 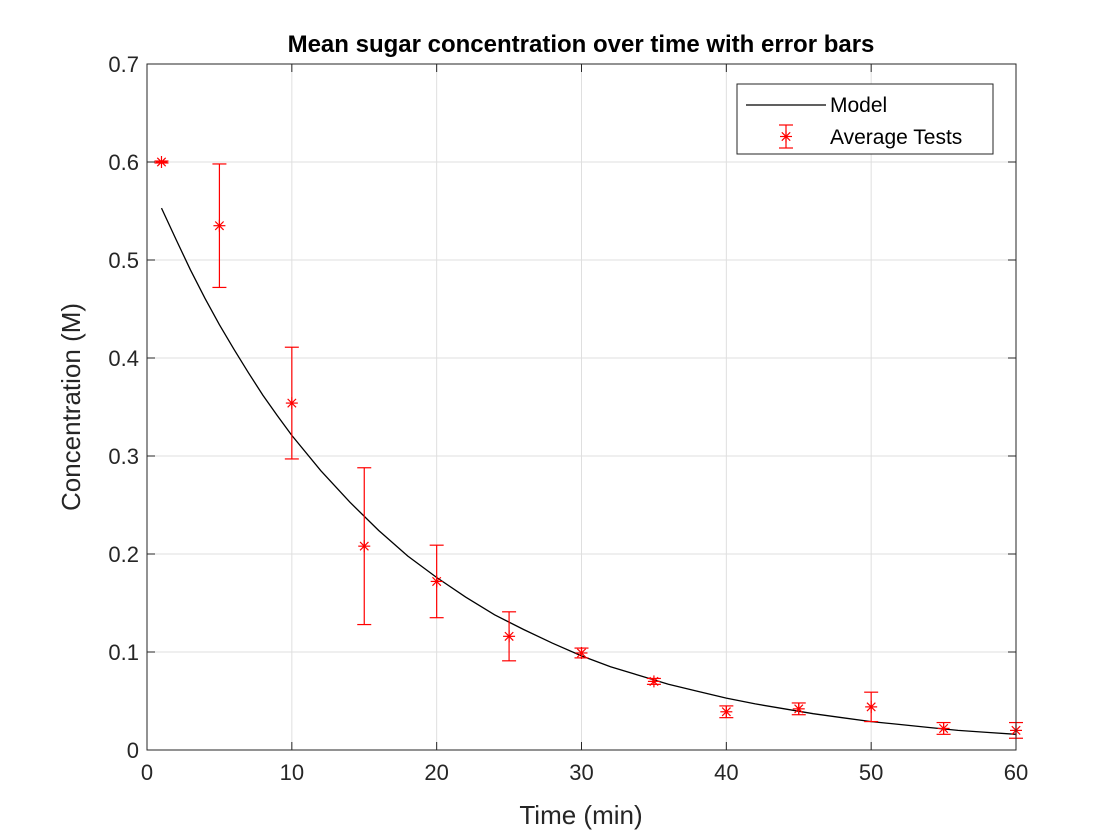 I want to click on y-tick-label: 0.4, so click(x=123, y=358).